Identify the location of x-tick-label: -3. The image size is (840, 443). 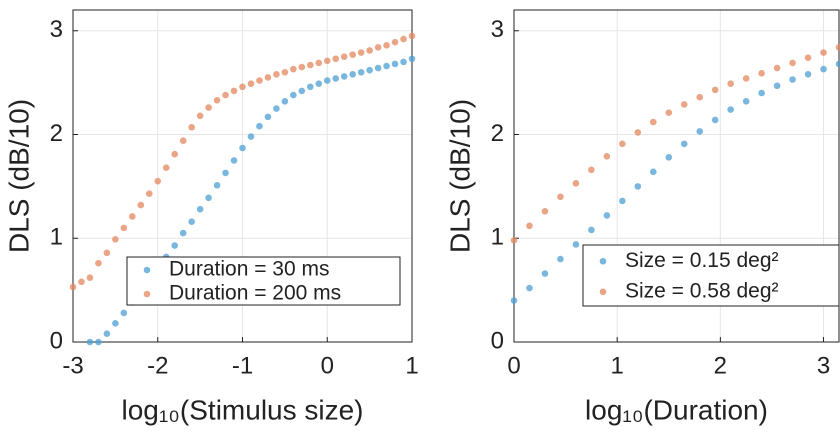
(72, 365).